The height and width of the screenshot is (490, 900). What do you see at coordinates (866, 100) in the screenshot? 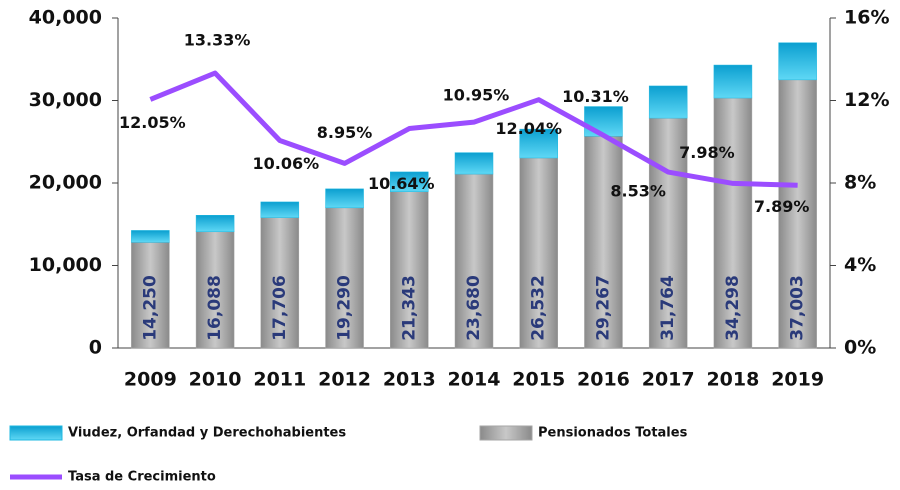
I see `y2-tick-label: 12%` at bounding box center [866, 100].